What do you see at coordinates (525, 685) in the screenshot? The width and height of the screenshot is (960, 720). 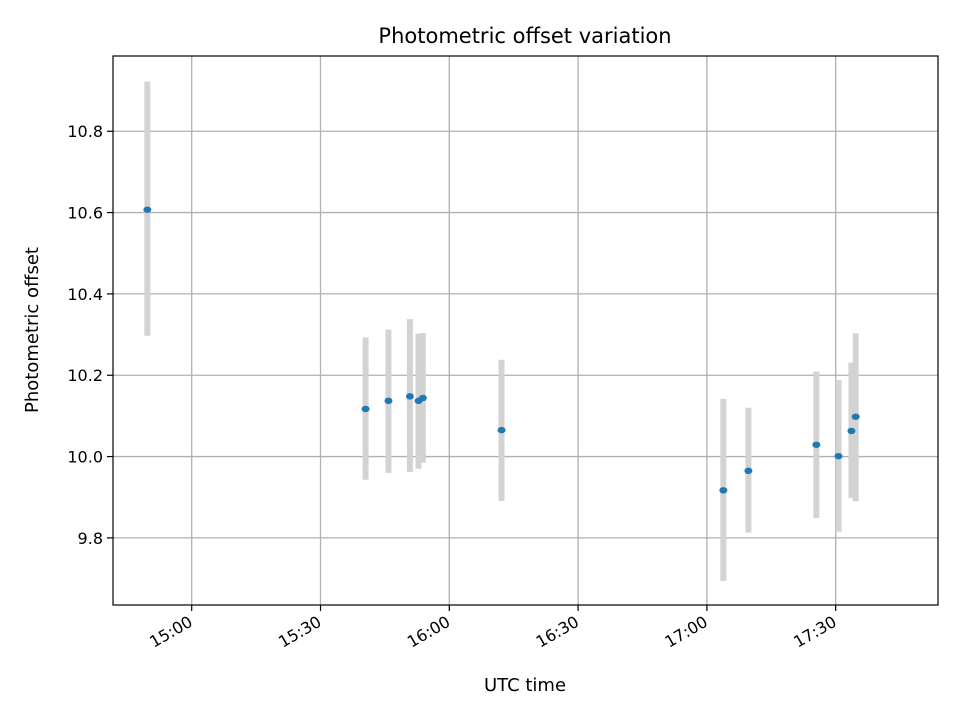 I see `x-axis-title: UTC time` at bounding box center [525, 685].